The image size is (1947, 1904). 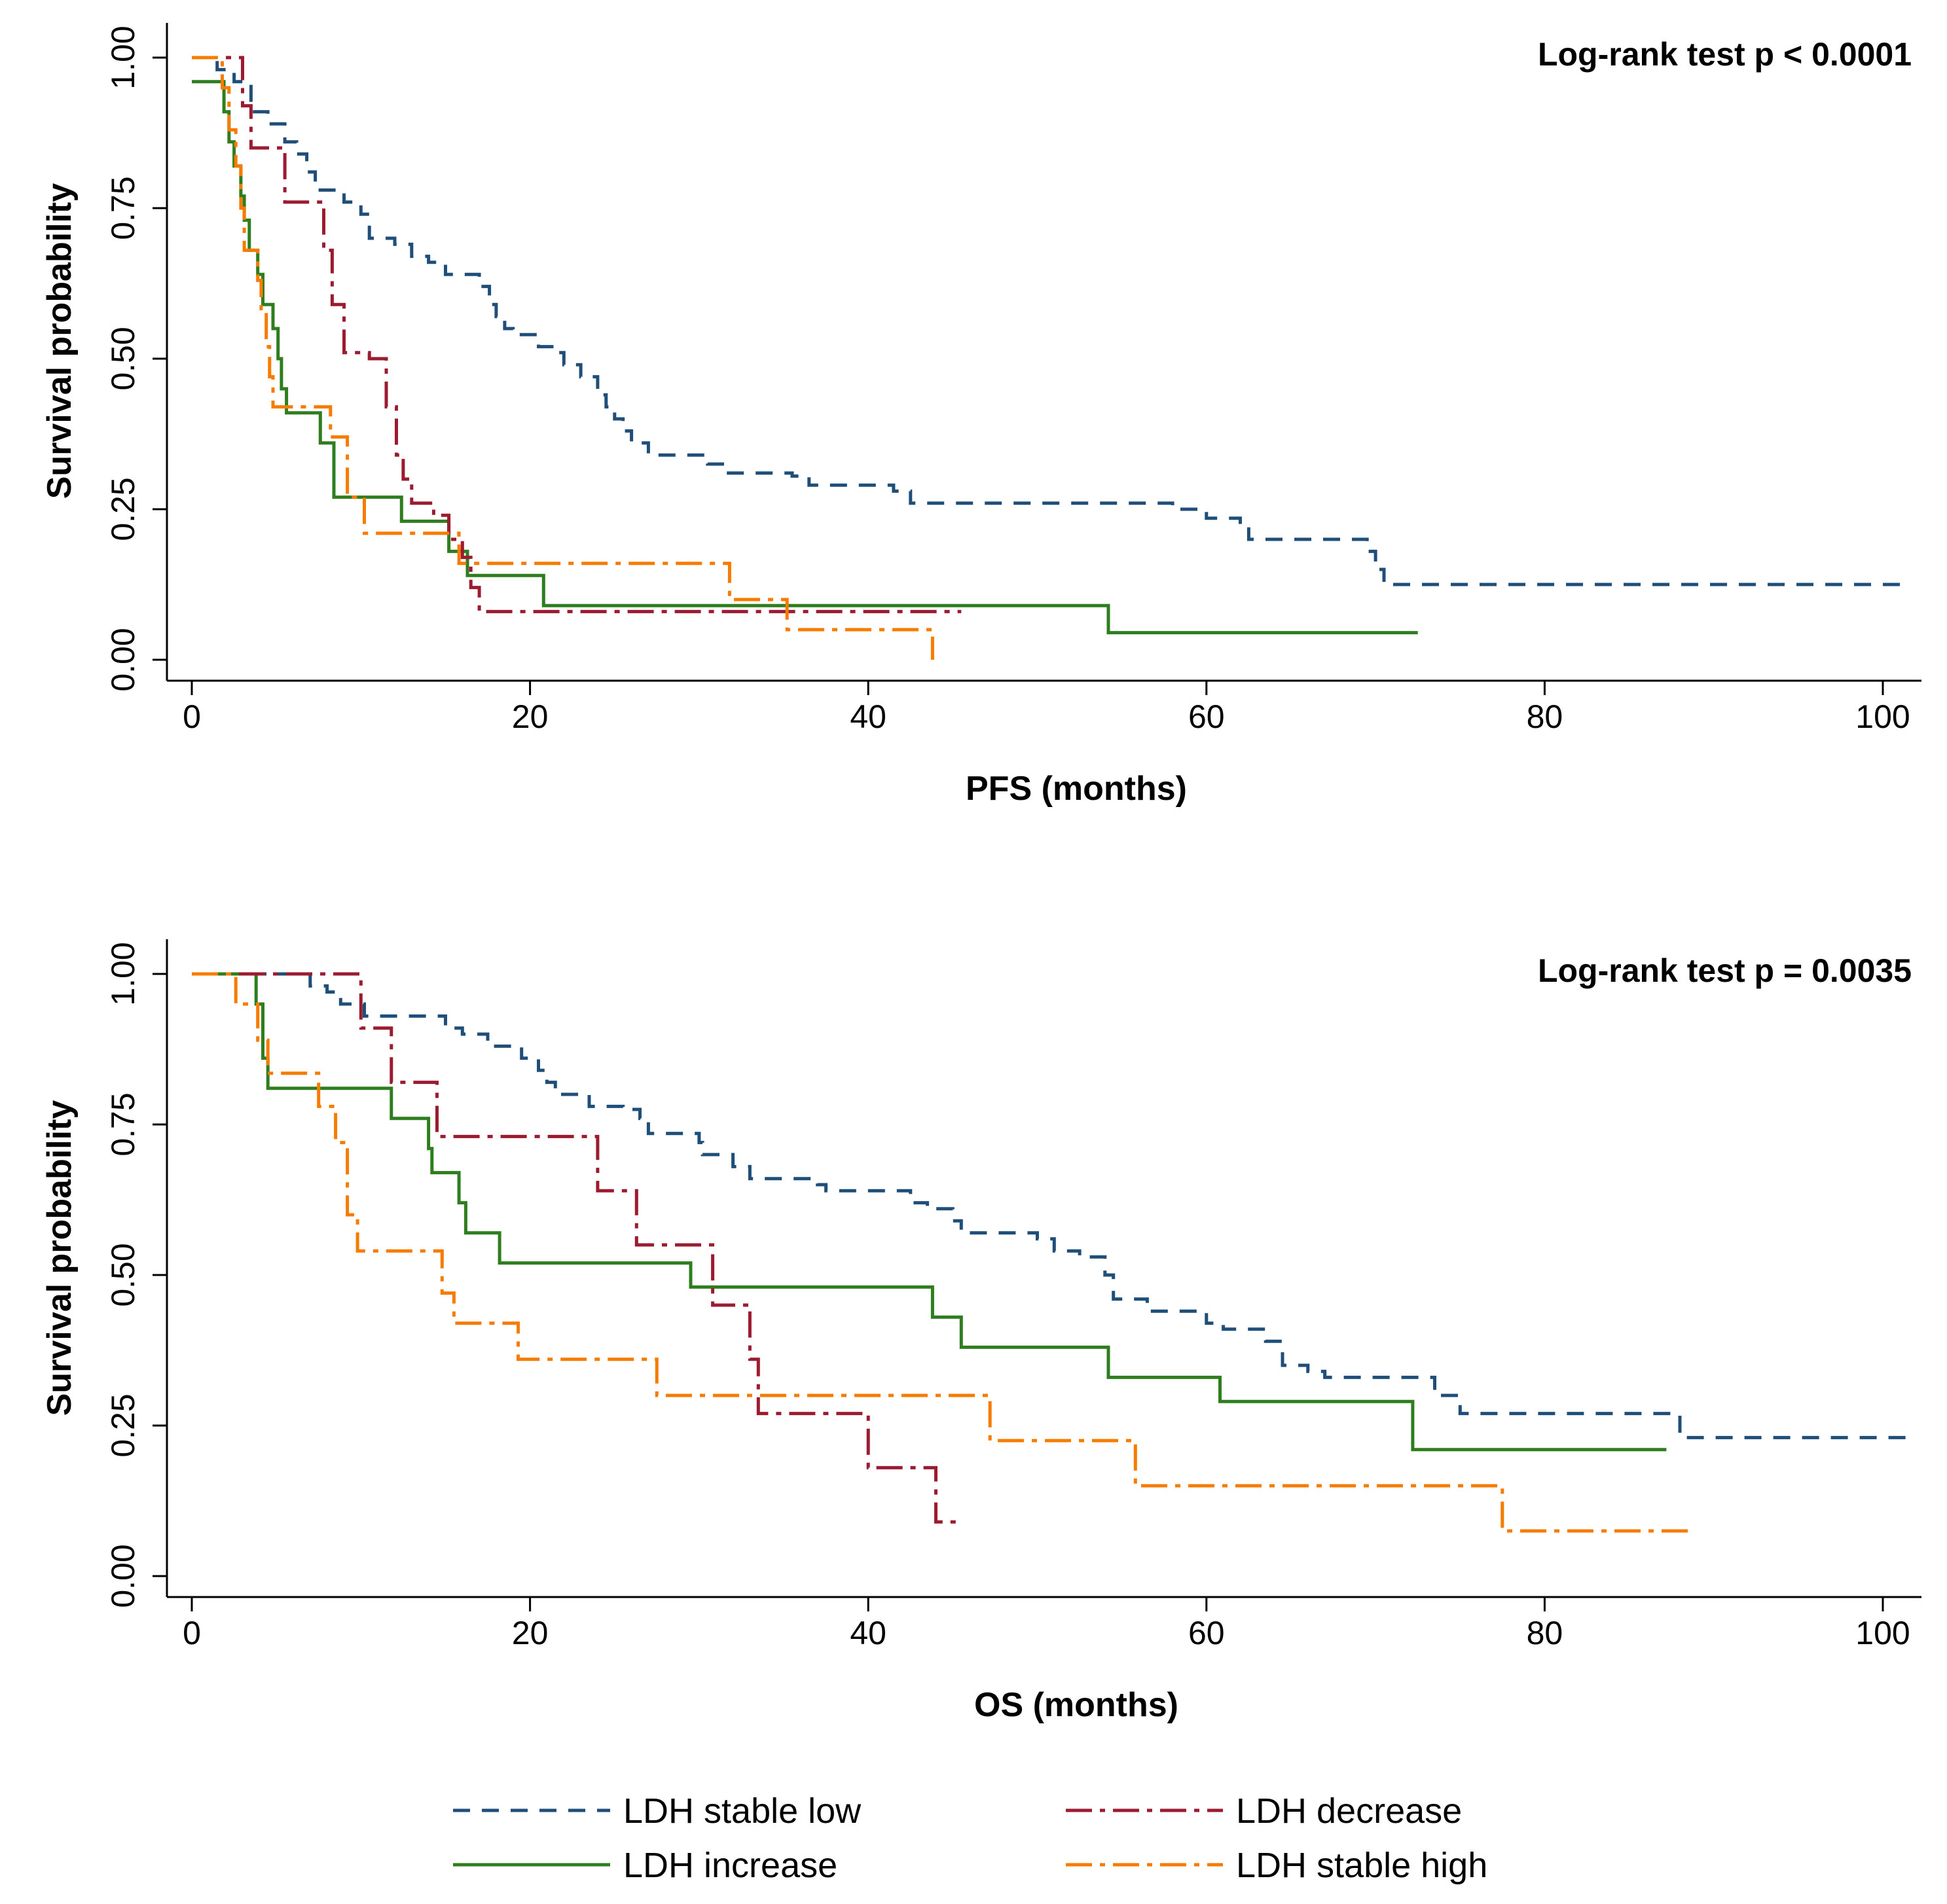 I want to click on pfs-logrank-annotation: Log-rank test p < 0.0001, so click(x=1725, y=54).